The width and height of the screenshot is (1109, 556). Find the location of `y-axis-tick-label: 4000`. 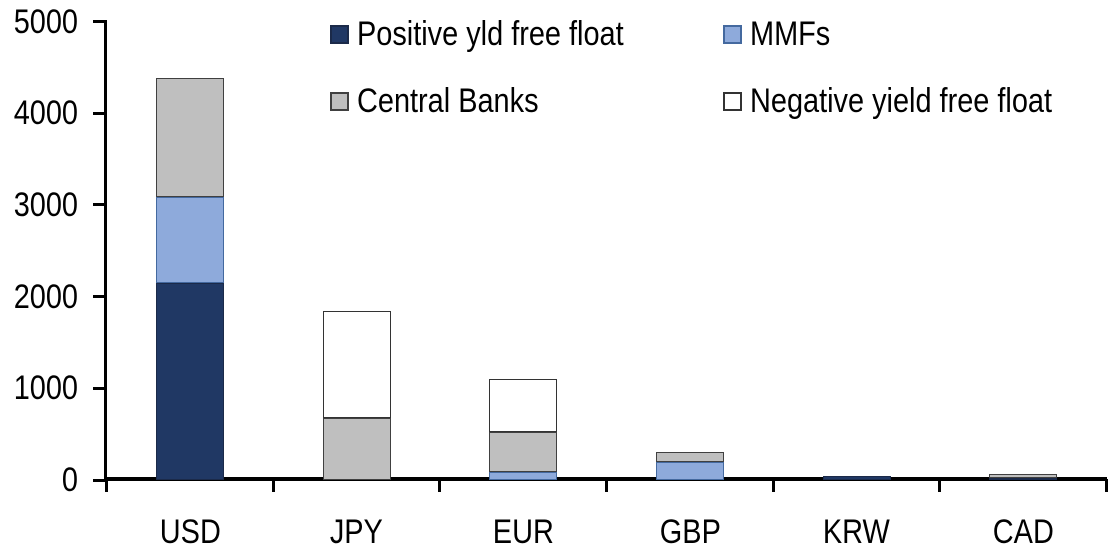

y-axis-tick-label: 4000 is located at coordinates (45, 113).